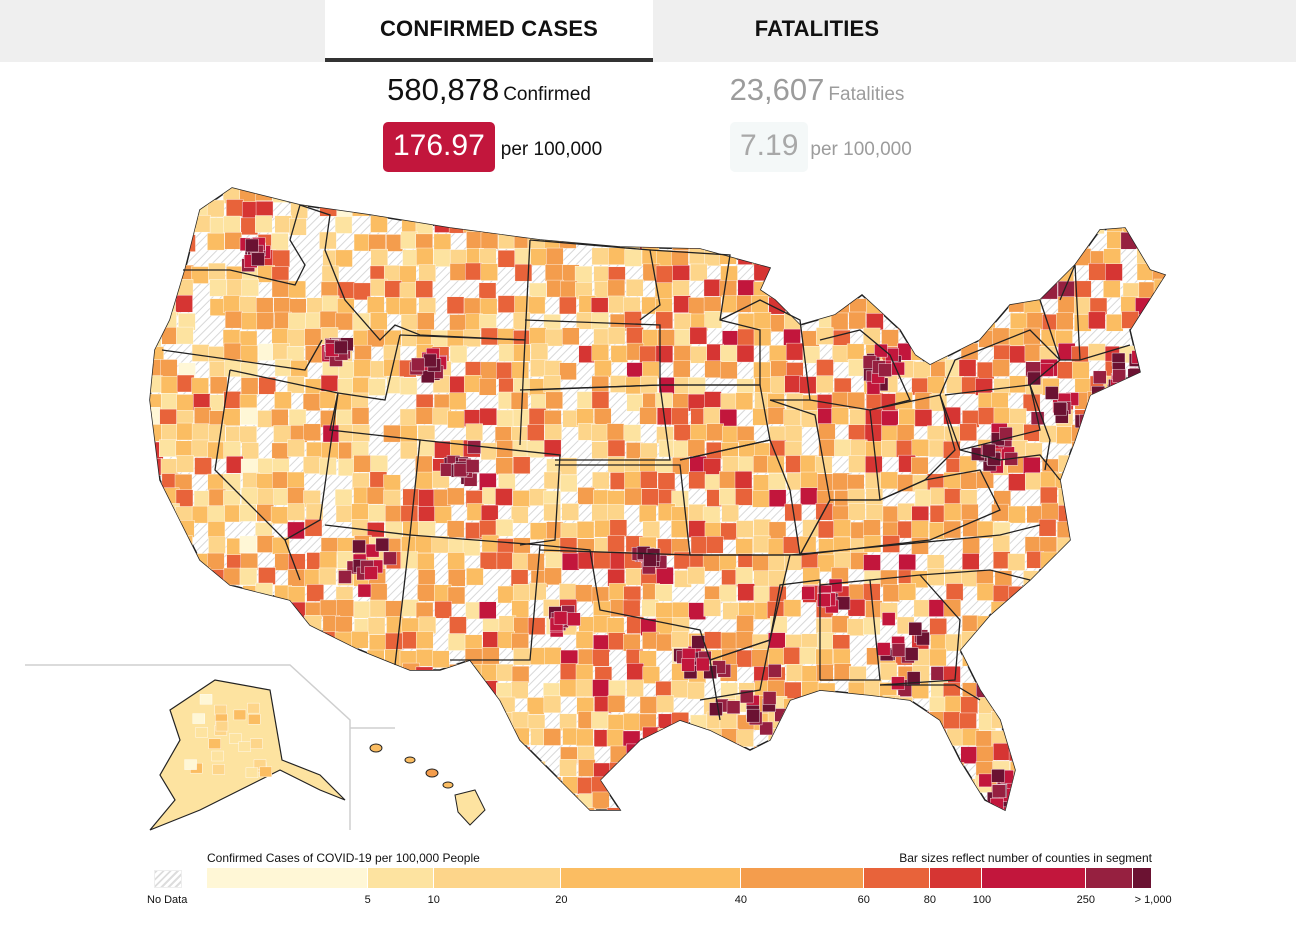 The image size is (1296, 934). I want to click on hawaii-inset, so click(418, 776).